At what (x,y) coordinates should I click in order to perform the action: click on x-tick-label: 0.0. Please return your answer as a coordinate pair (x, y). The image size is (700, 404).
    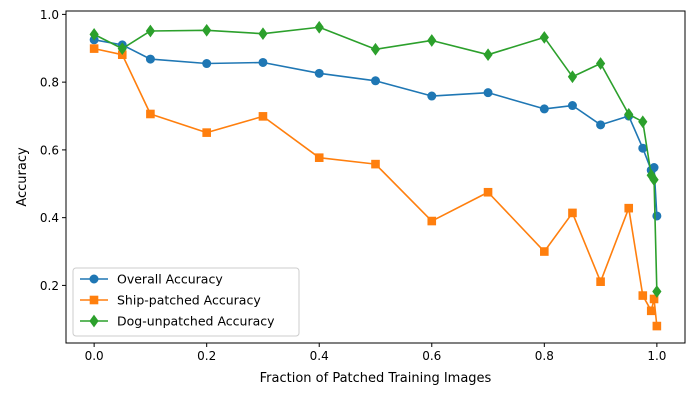
    Looking at the image, I should click on (94, 356).